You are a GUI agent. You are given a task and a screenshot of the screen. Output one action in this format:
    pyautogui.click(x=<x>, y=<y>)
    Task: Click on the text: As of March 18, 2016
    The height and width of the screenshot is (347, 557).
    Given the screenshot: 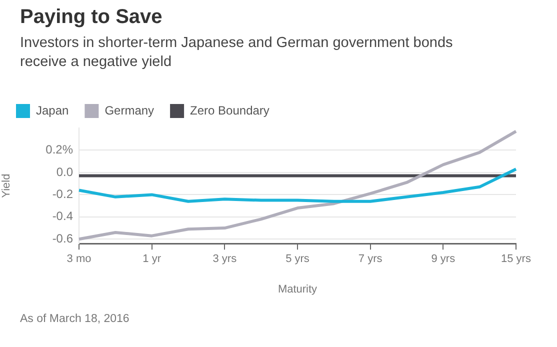 What is the action you would take?
    pyautogui.click(x=75, y=319)
    